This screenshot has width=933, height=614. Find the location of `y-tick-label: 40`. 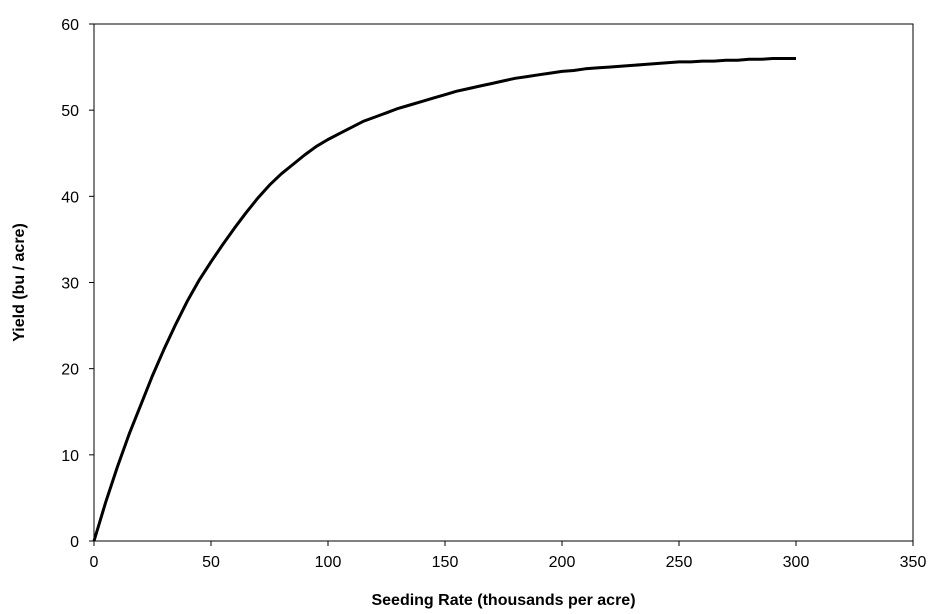

y-tick-label: 40 is located at coordinates (70, 197).